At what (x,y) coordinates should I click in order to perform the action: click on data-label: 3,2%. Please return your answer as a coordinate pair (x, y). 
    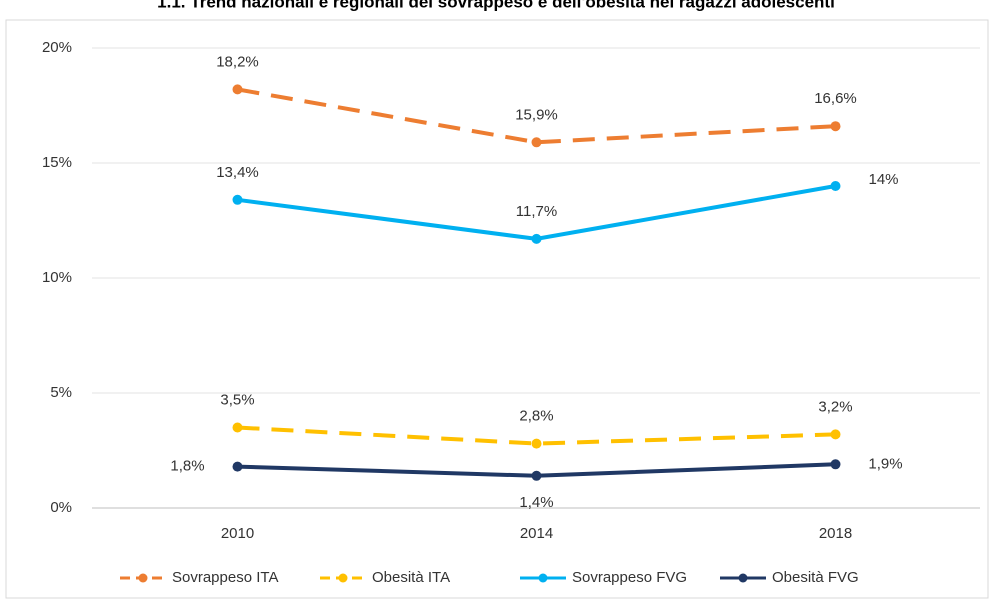
    Looking at the image, I should click on (835, 406).